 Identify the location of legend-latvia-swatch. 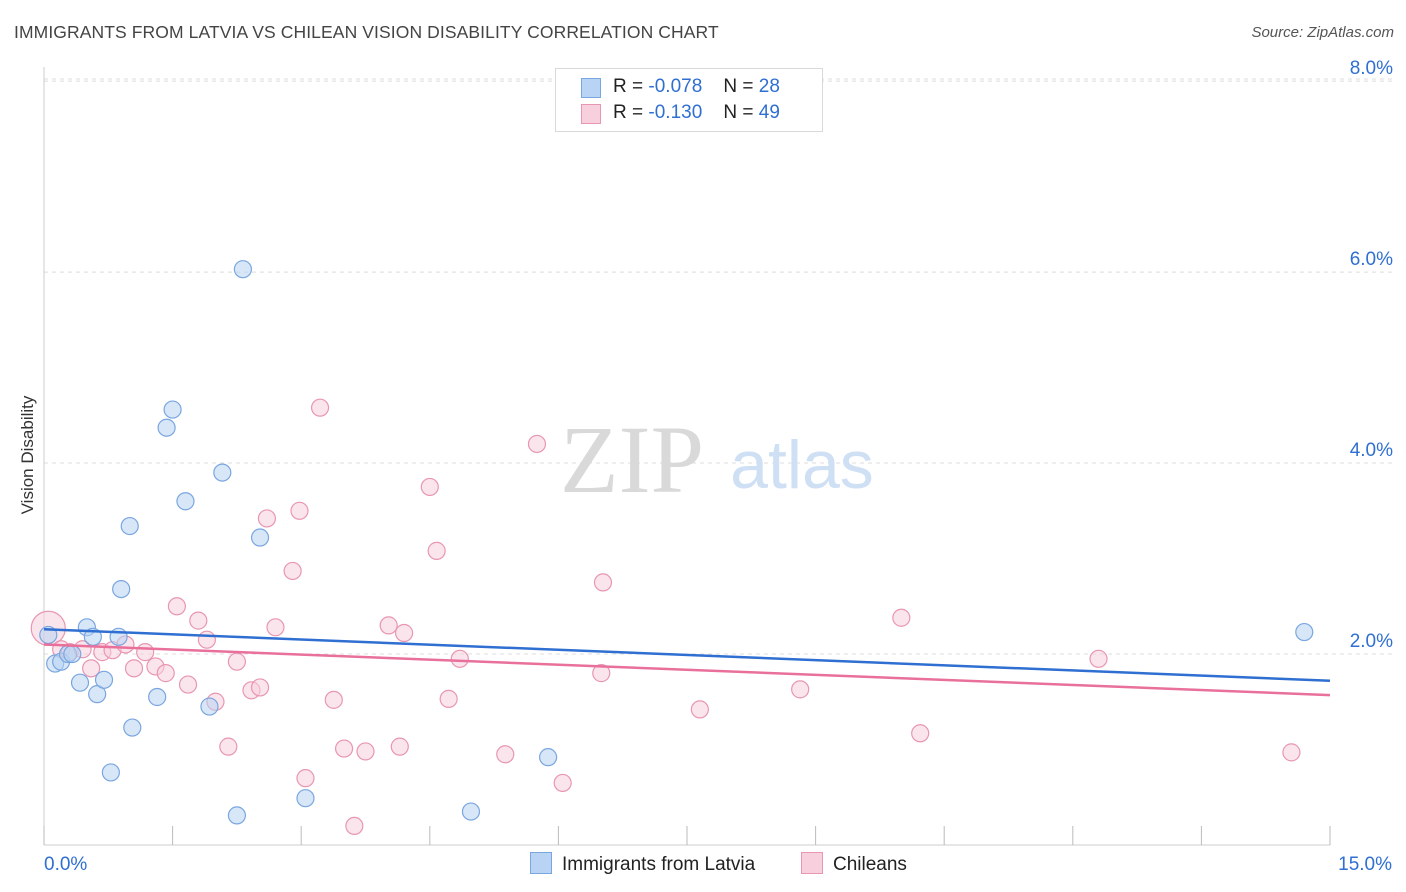
(541, 863).